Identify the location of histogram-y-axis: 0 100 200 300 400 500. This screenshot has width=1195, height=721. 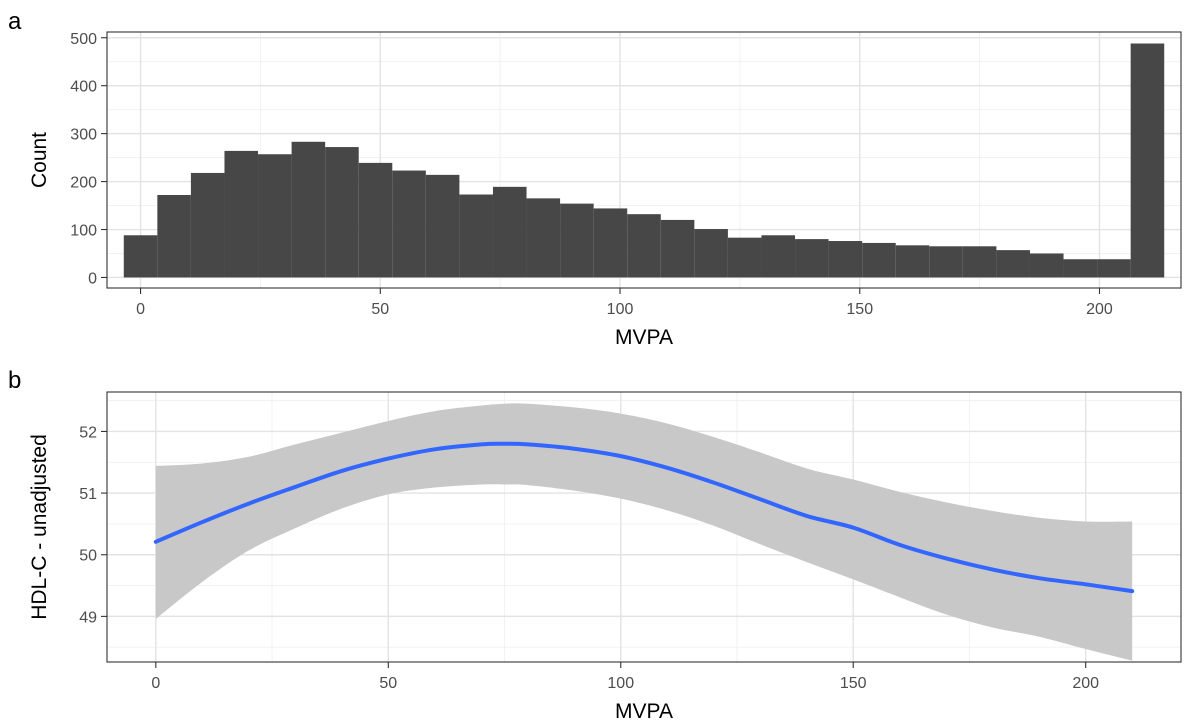
(88, 159).